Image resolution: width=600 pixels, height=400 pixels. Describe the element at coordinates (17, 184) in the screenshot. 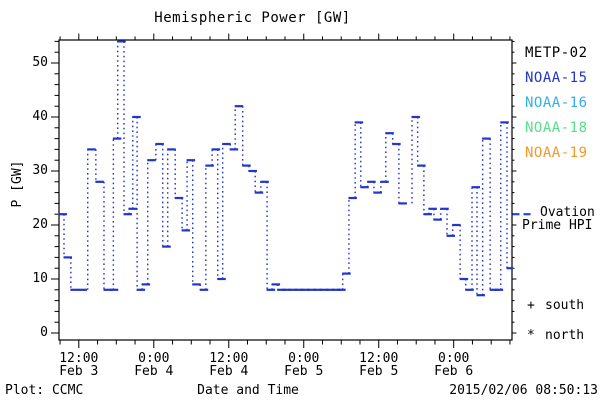

I see `y-axis-label: P [GW]` at that location.